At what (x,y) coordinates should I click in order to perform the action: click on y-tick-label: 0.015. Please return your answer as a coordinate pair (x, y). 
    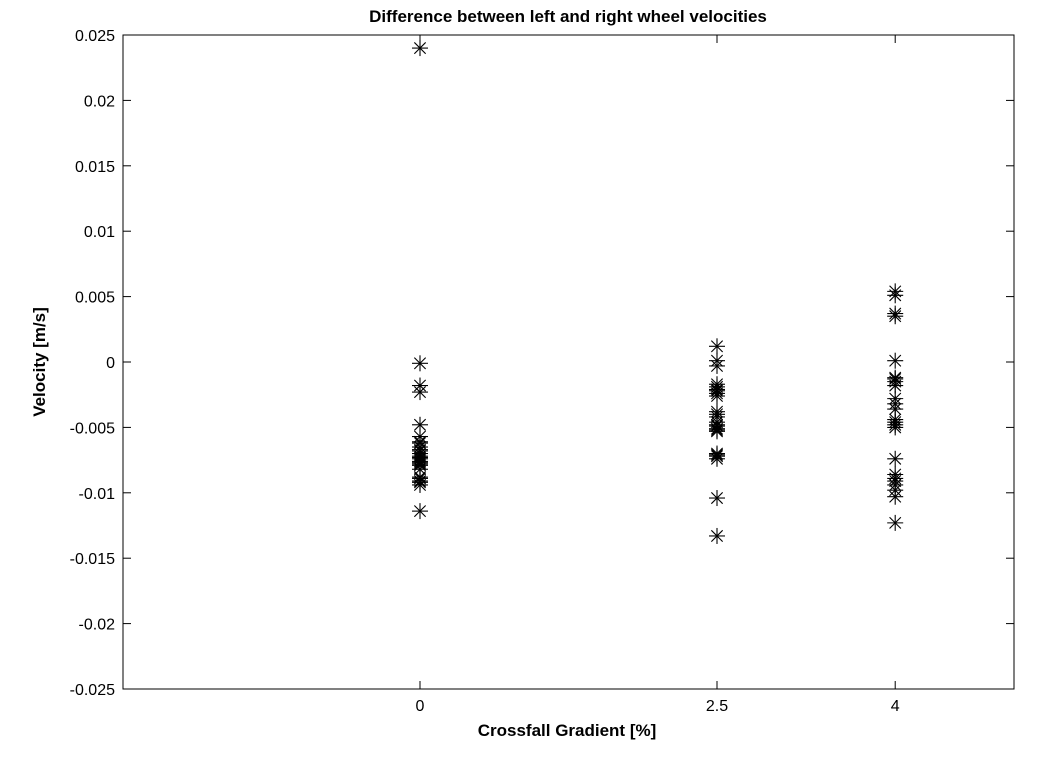
    Looking at the image, I should click on (95, 167).